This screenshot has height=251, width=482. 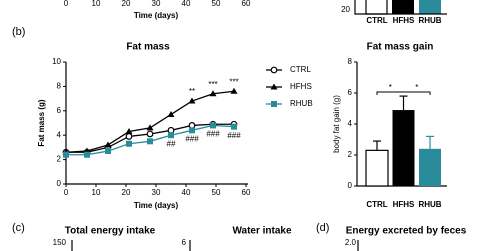 What do you see at coordinates (262, 231) in the screenshot?
I see `chart-title: Water intake` at bounding box center [262, 231].